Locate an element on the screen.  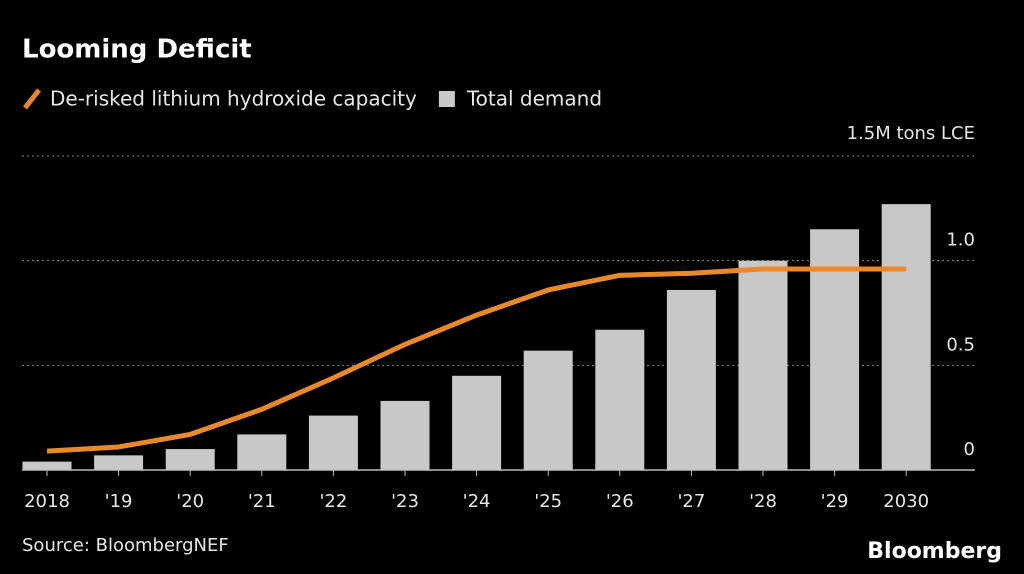
x-tick-label: 2018 is located at coordinates (47, 501).